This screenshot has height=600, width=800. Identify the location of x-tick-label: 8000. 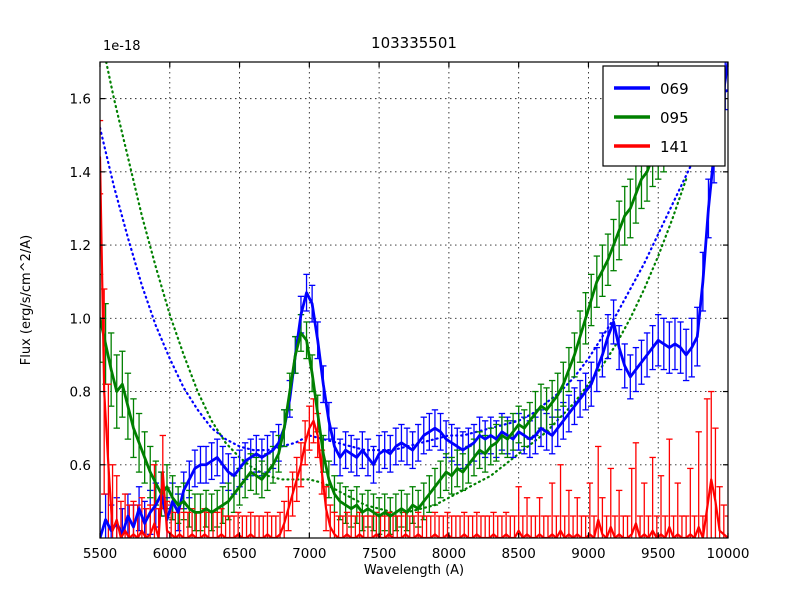
(449, 554).